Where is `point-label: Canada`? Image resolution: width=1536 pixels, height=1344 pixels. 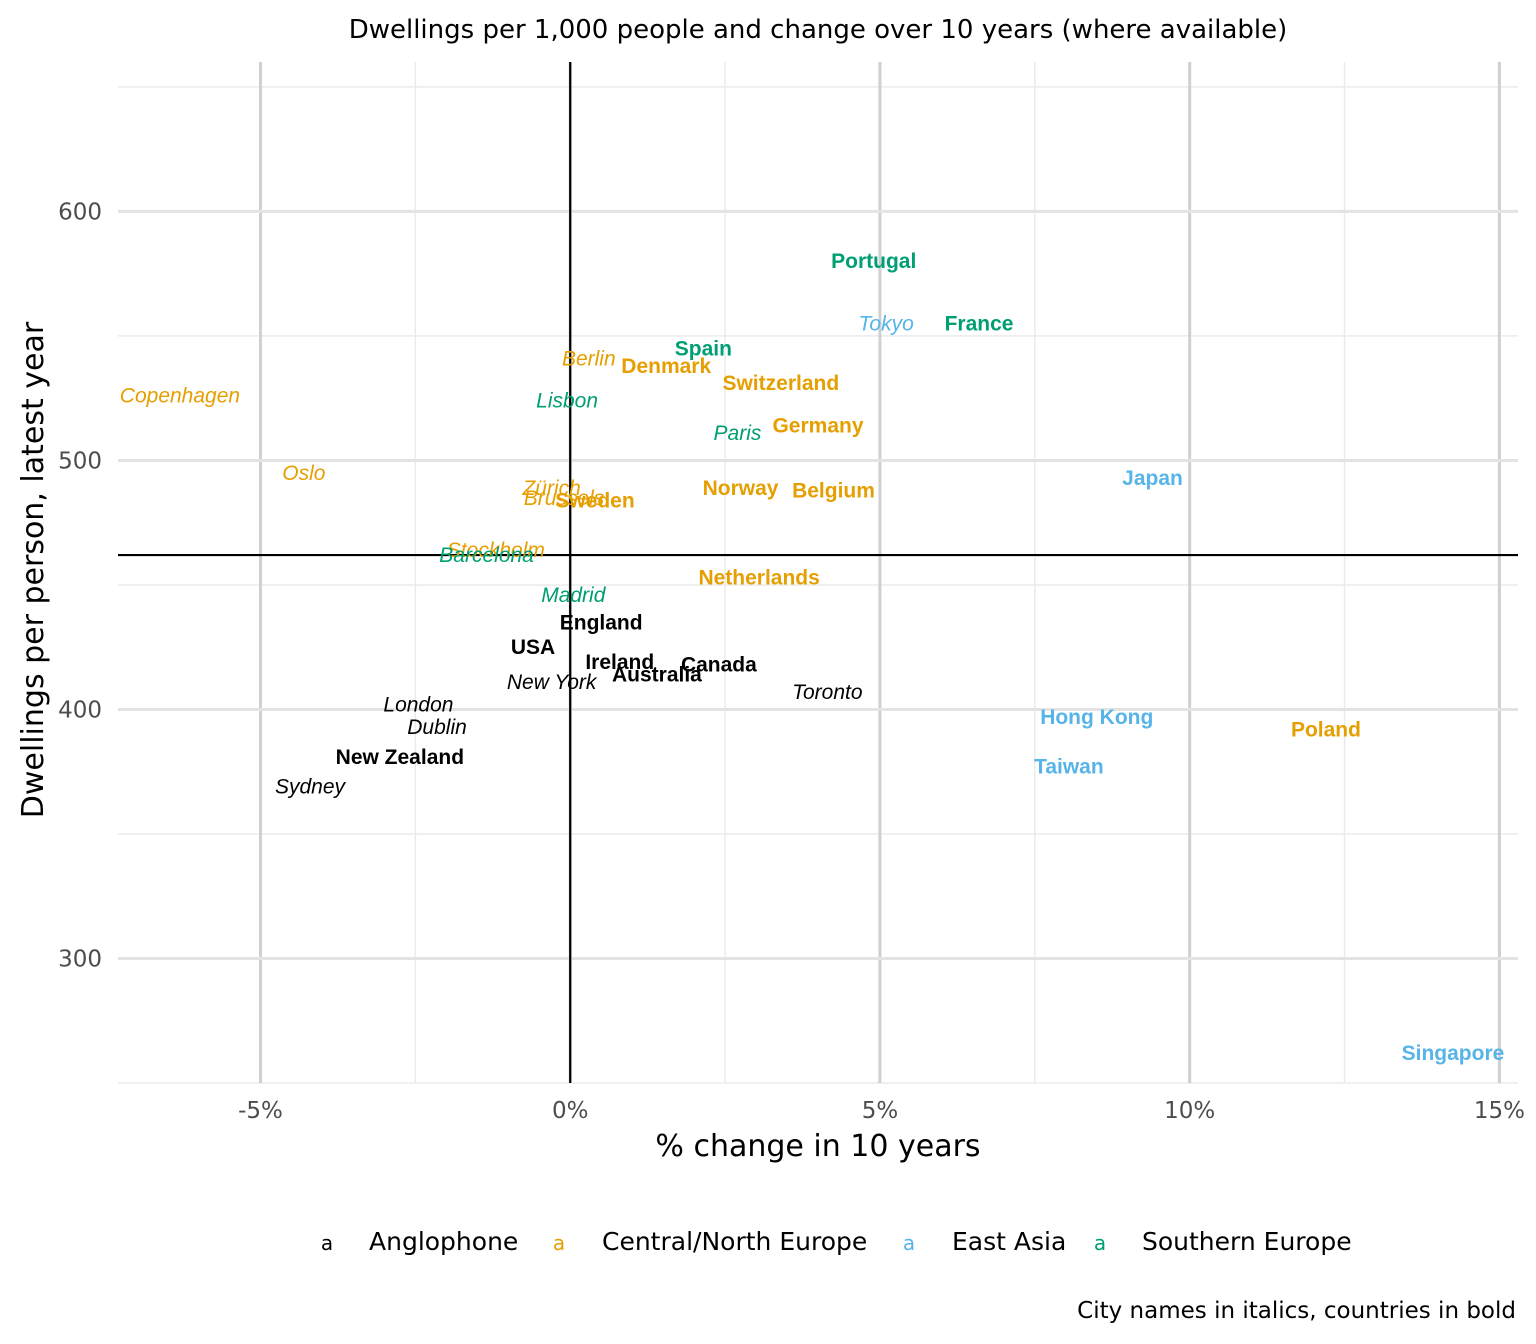 point-label: Canada is located at coordinates (719, 665).